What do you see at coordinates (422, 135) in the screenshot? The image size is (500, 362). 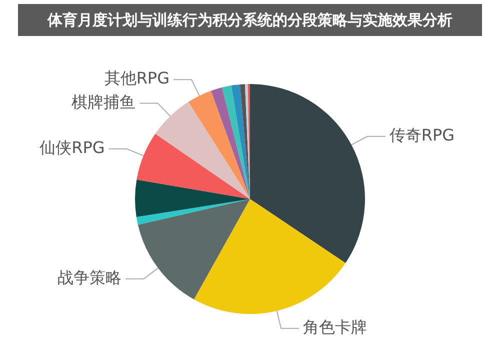 I see `slice-label: 传奇RPG` at bounding box center [422, 135].